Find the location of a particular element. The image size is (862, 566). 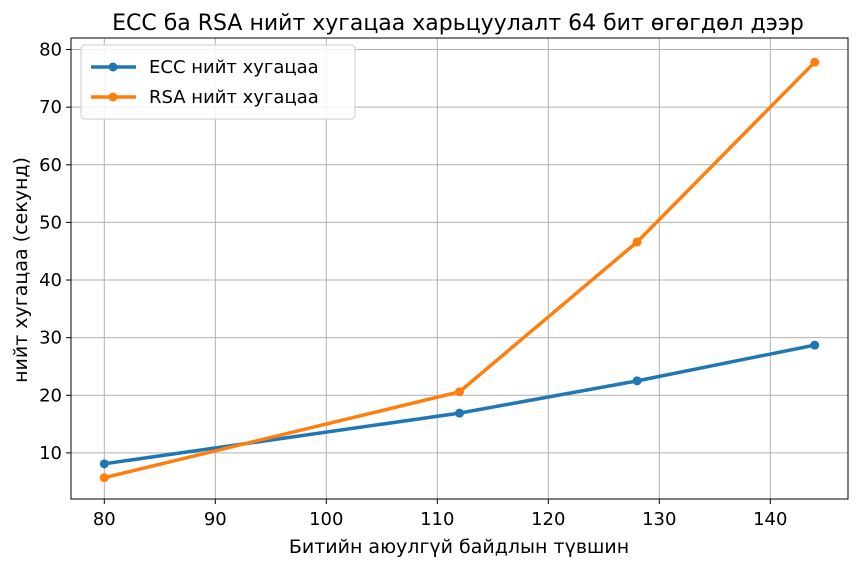

x-axis-label: Битийн аюулгүй байдлын түвшин is located at coordinates (459, 547).